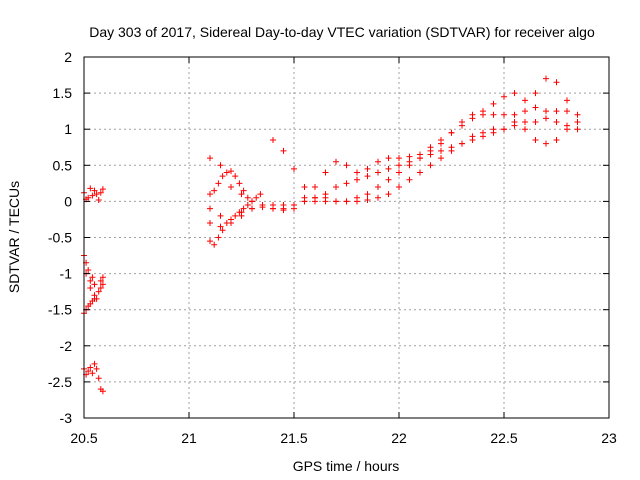 This screenshot has width=640, height=480. Describe the element at coordinates (235, 219) in the screenshot. I see `series-early-arc-e` at that location.